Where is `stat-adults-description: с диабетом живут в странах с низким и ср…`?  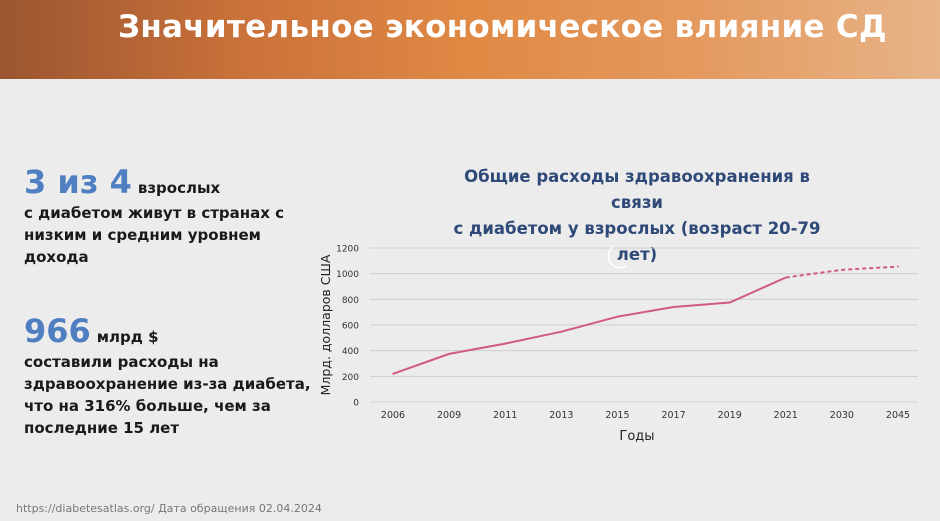 stat-adults-description: с диабетом живут в странах с низким и ср… is located at coordinates (154, 235).